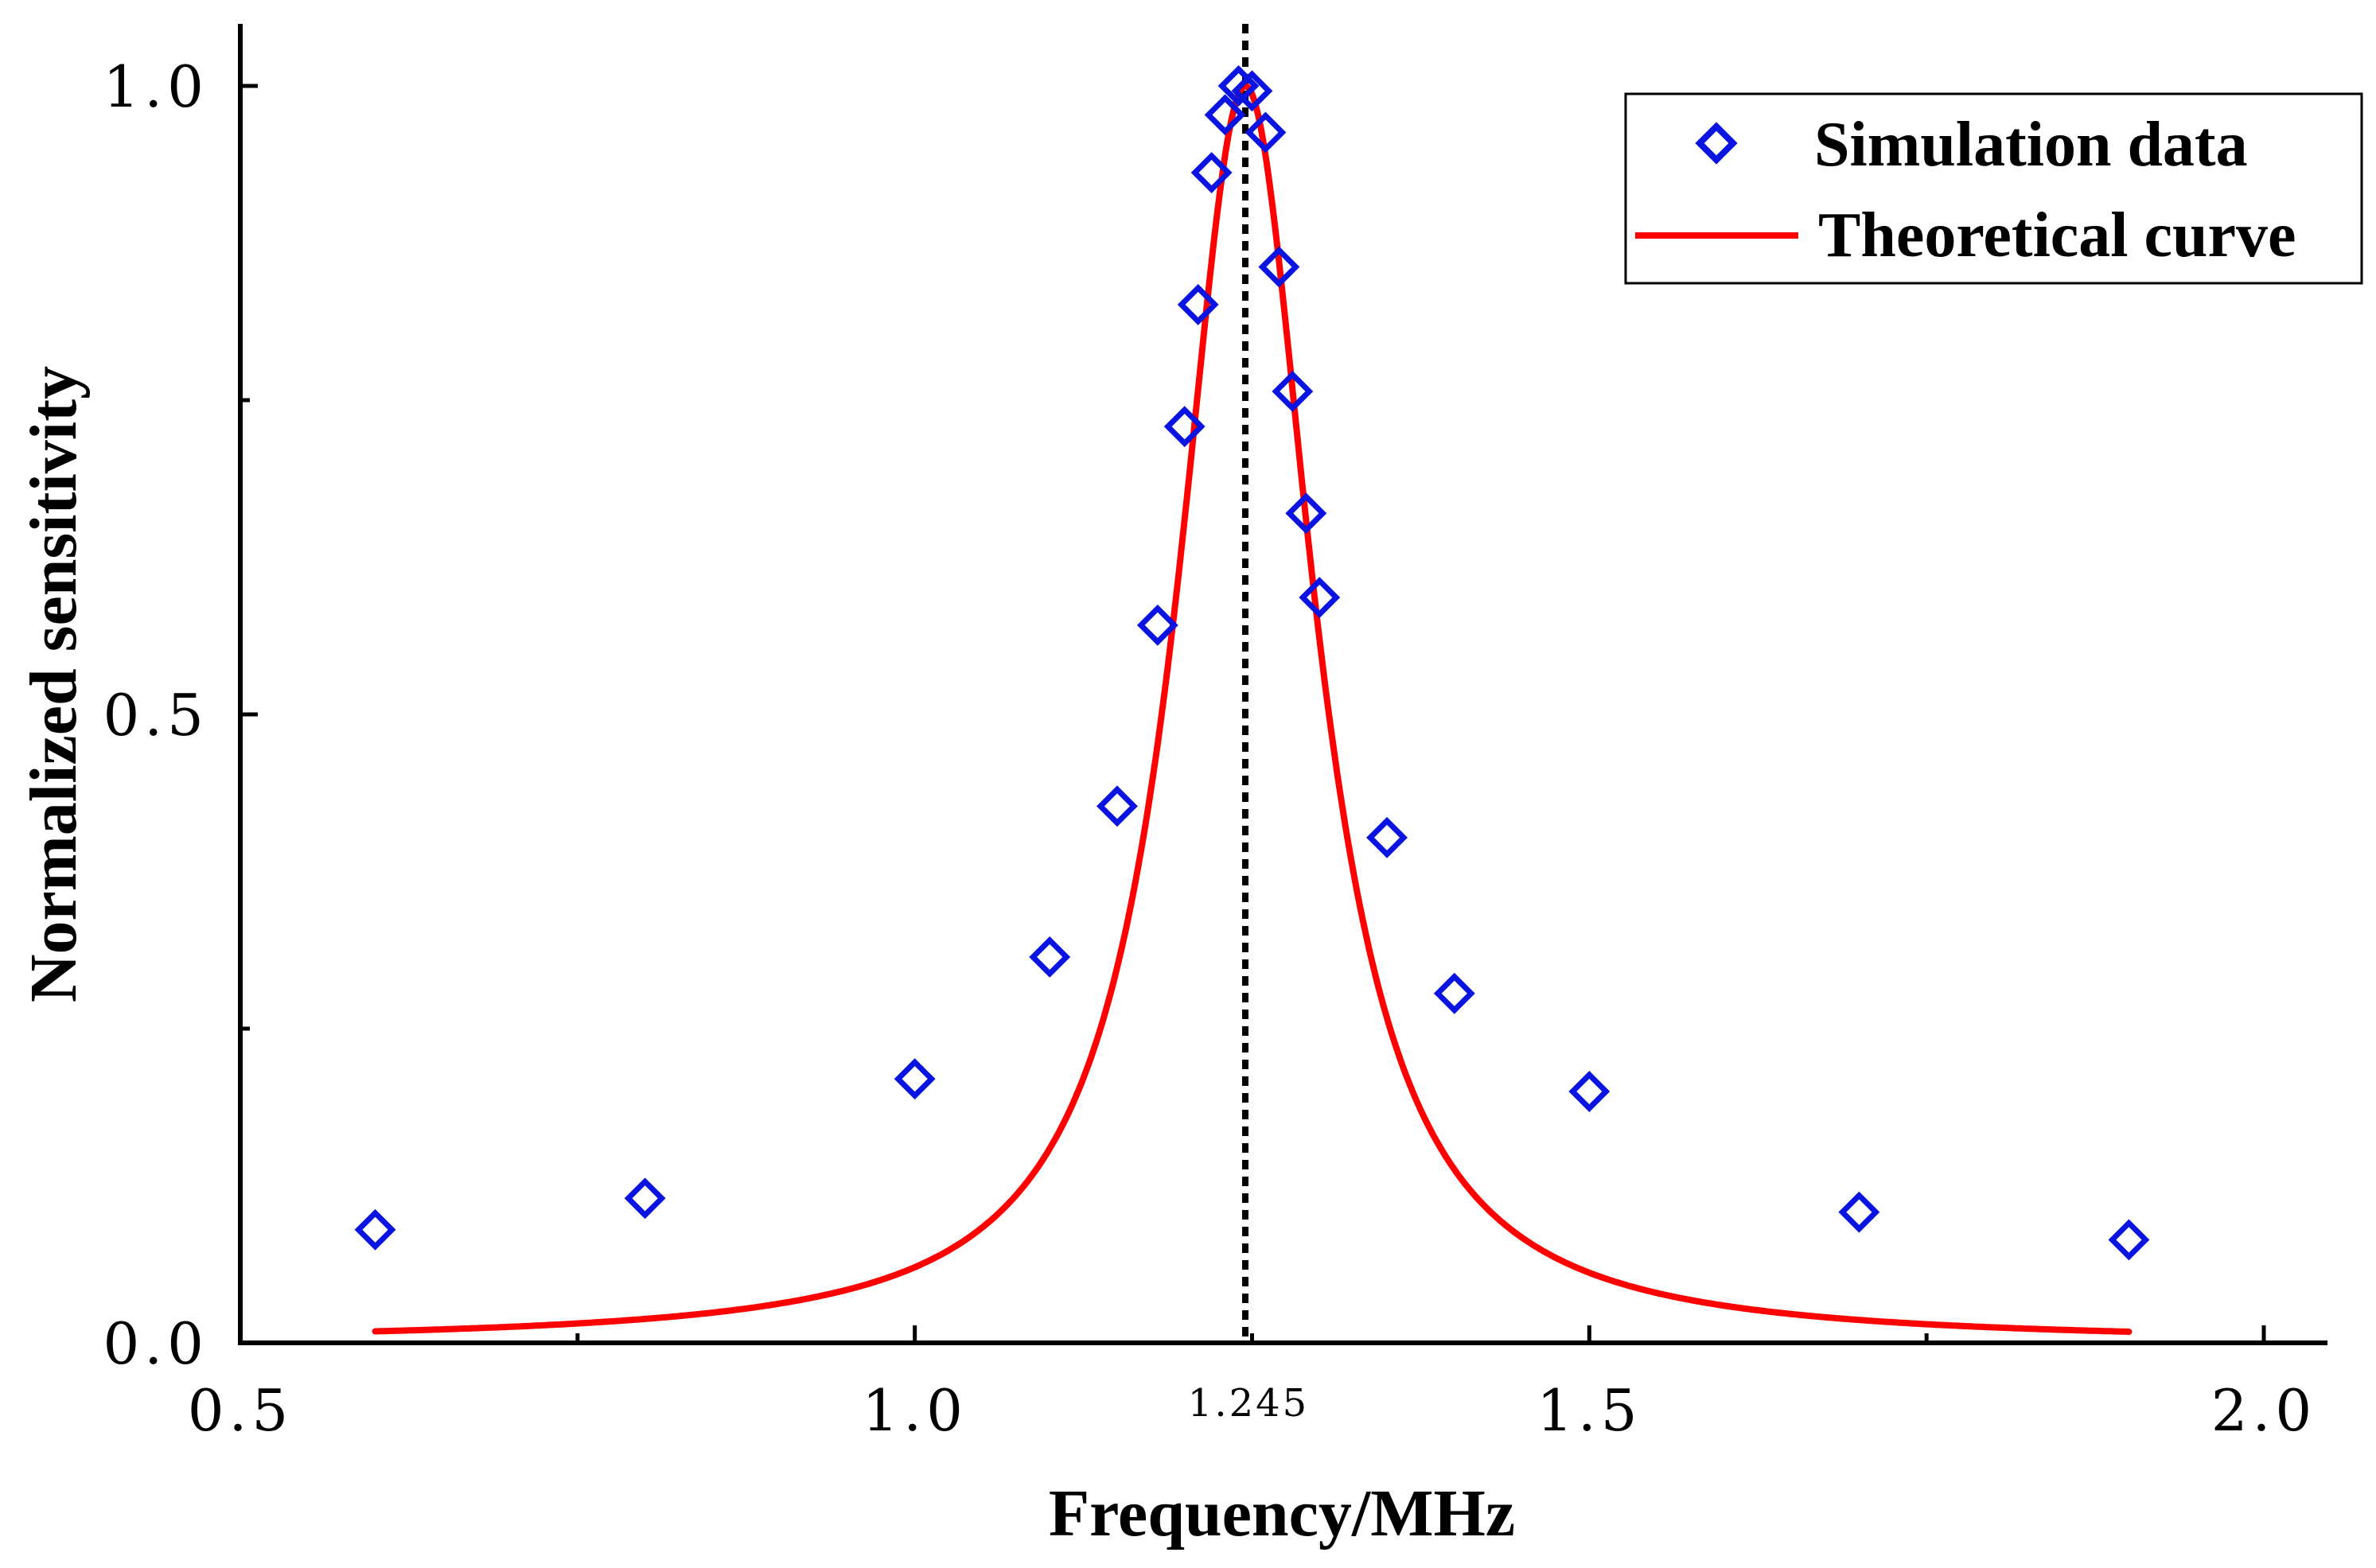  I want to click on y-tick-label: 0.5, so click(155, 715).